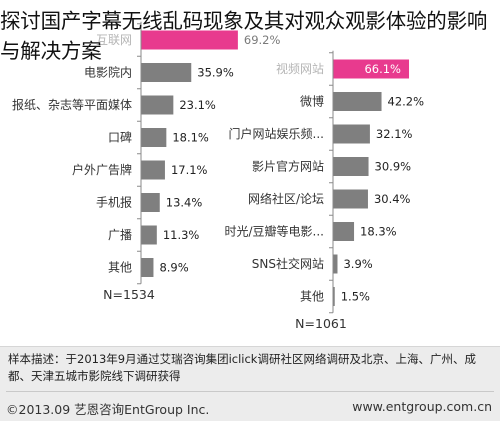 This screenshot has width=500, height=421. Describe the element at coordinates (181, 235) in the screenshot. I see `left-value-label: 11.3%` at that location.